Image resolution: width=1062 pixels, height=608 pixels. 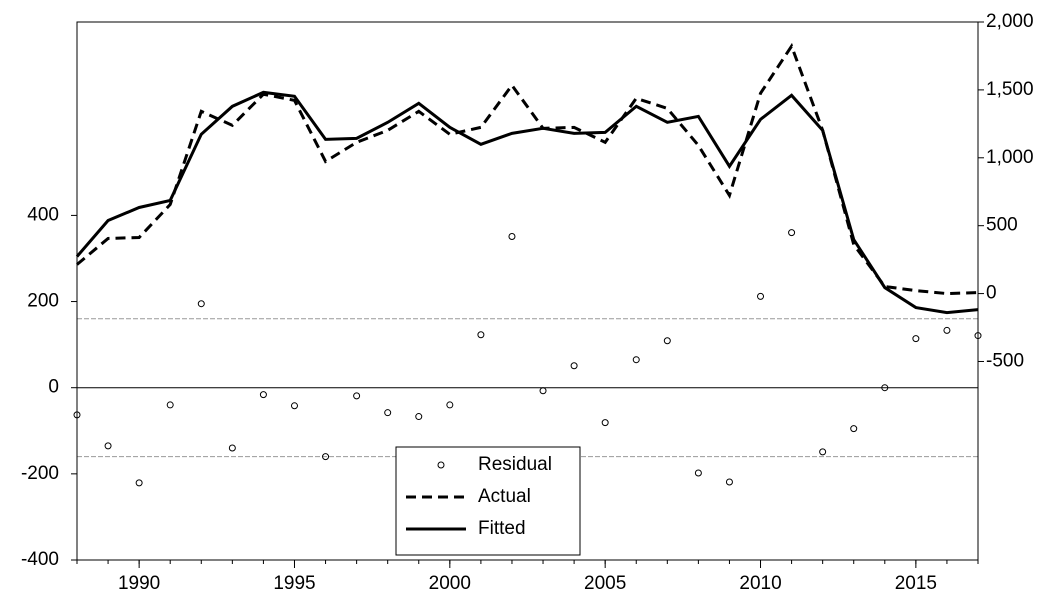 I want to click on y2-tick-label: 2,000, so click(x=1010, y=21).